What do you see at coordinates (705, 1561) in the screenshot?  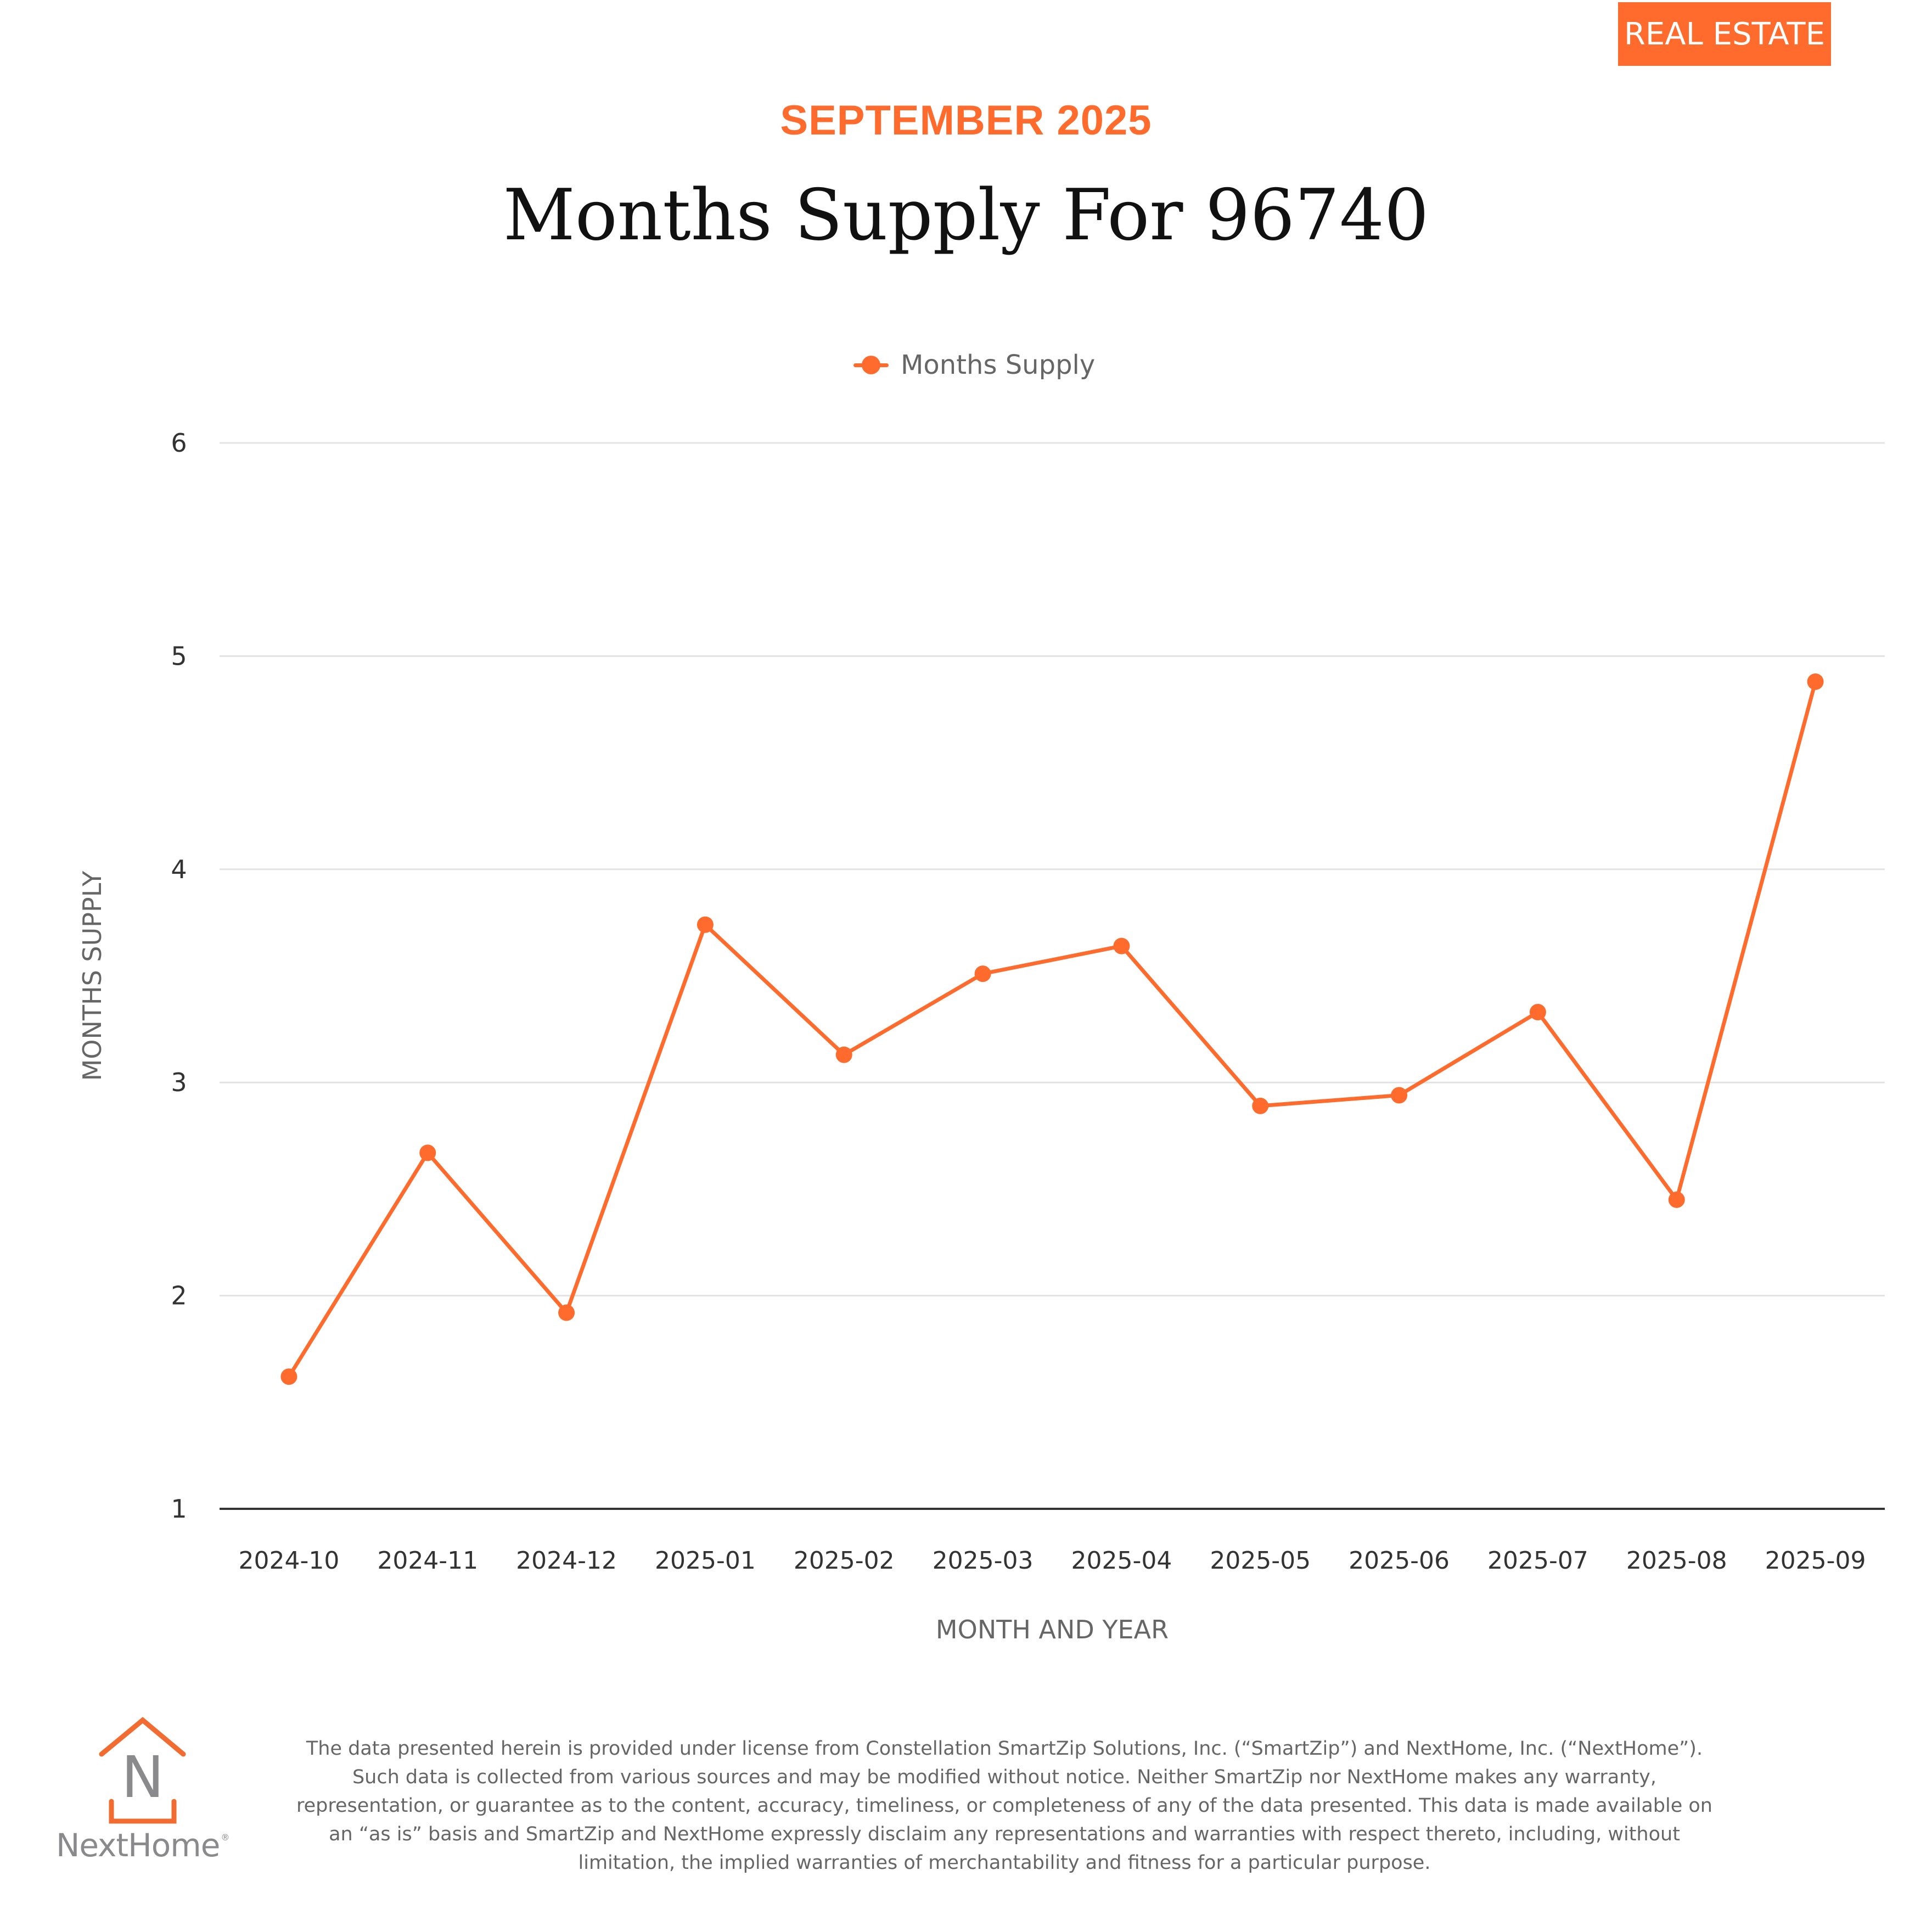 I see `x-tick-label: 2025-01` at bounding box center [705, 1561].